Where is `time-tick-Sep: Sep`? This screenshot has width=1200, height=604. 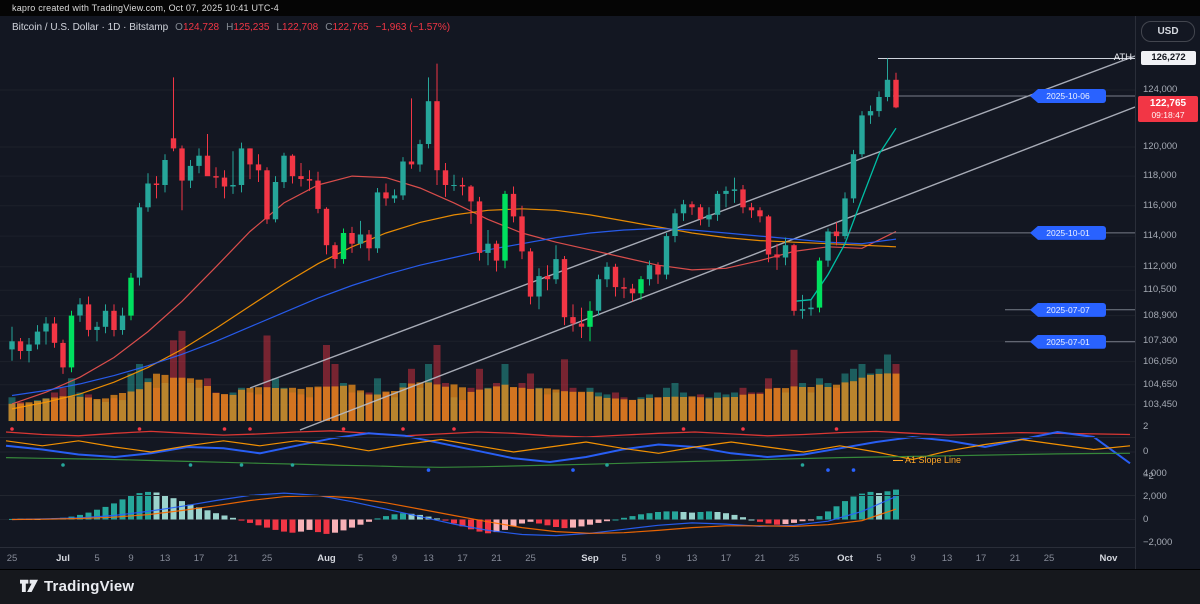
time-tick-Sep: Sep is located at coordinates (590, 558).